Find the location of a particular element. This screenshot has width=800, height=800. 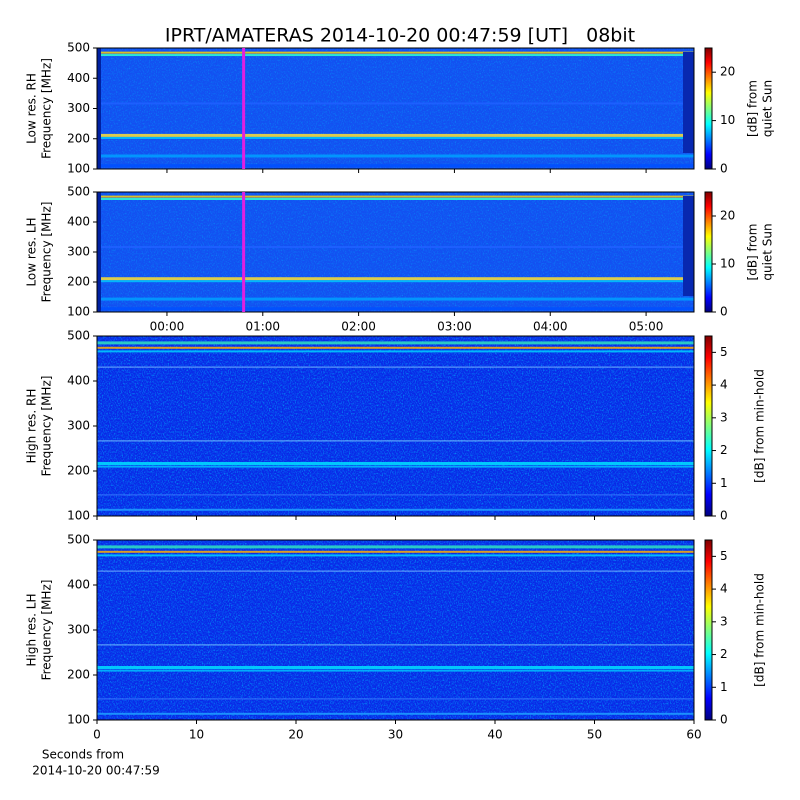

colorbar-tick-label: 10 is located at coordinates (727, 264).